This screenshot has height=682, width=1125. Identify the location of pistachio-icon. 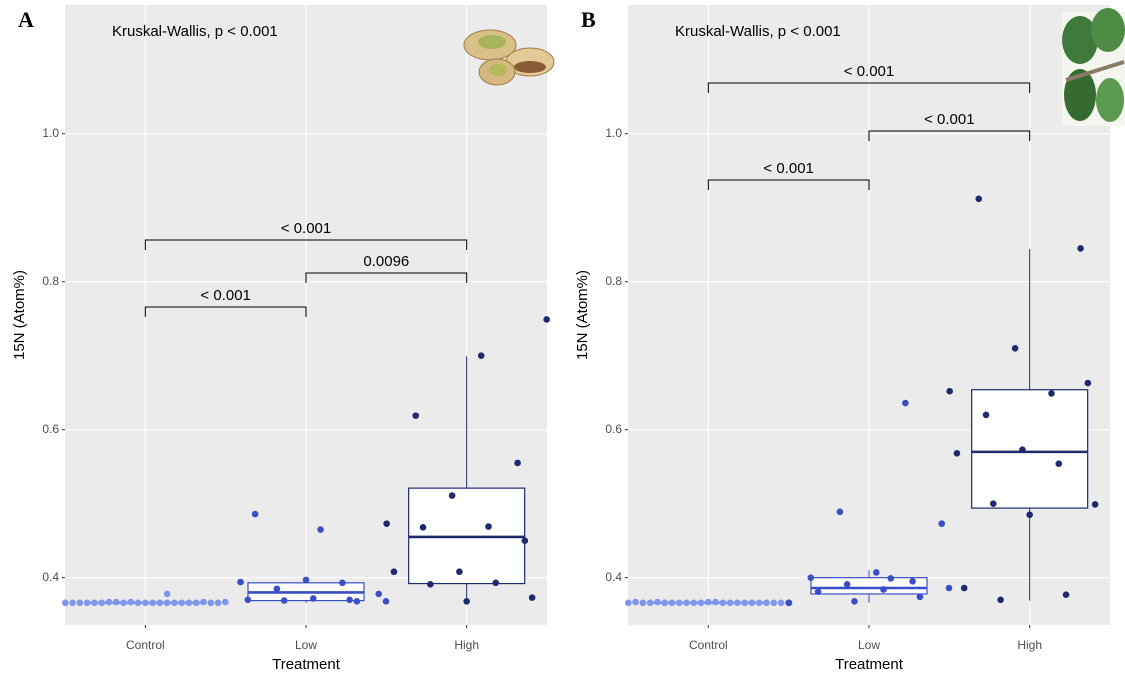
(509, 57).